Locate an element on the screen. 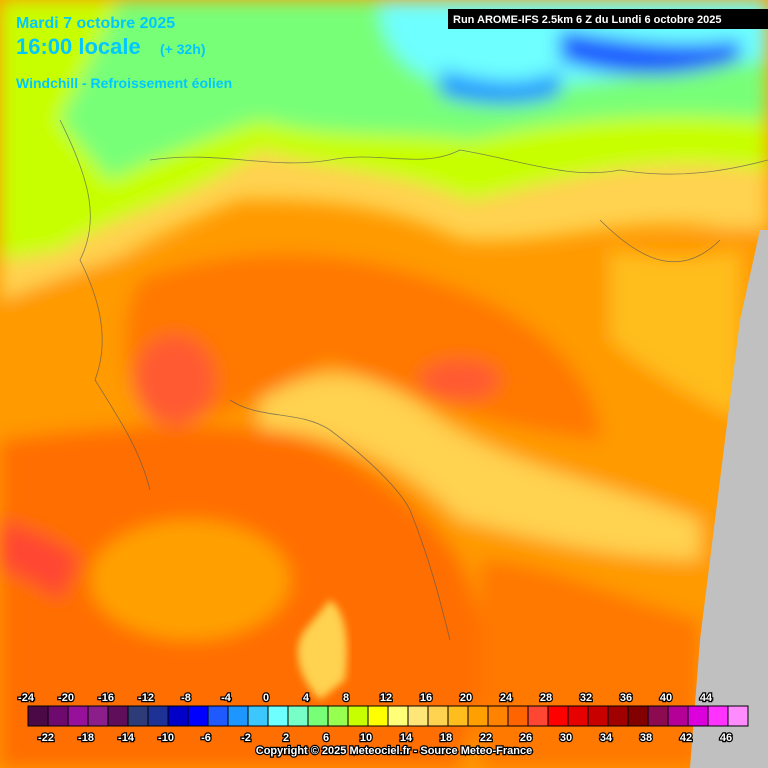 Image resolution: width=768 pixels, height=768 pixels. scale-label: 44 is located at coordinates (706, 698).